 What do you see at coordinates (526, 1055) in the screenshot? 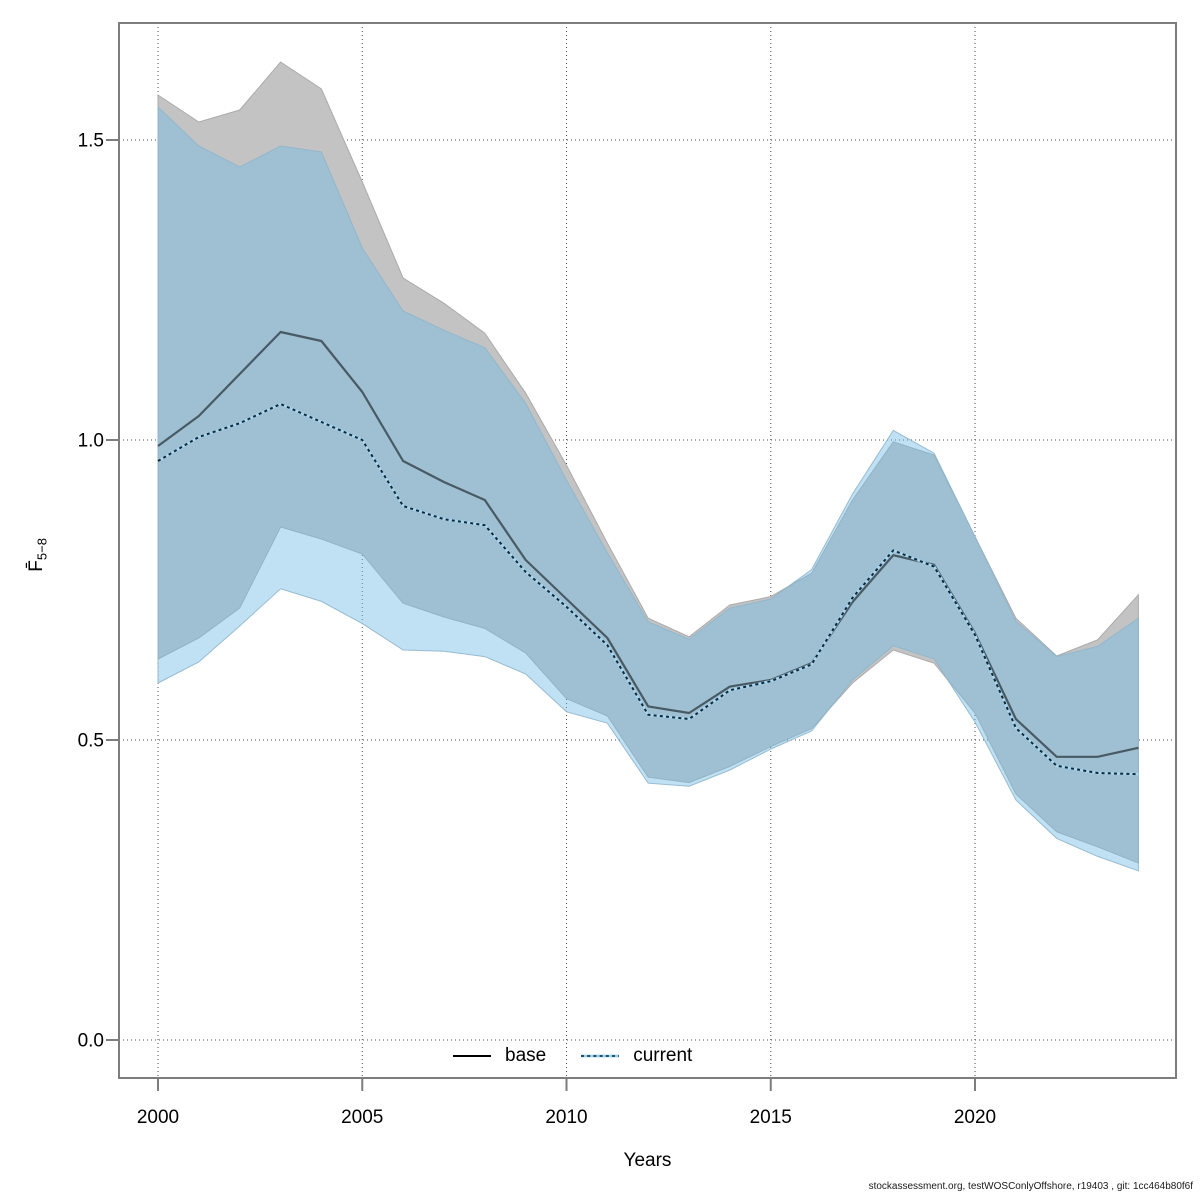
I see `legend-base-label: base` at bounding box center [526, 1055].